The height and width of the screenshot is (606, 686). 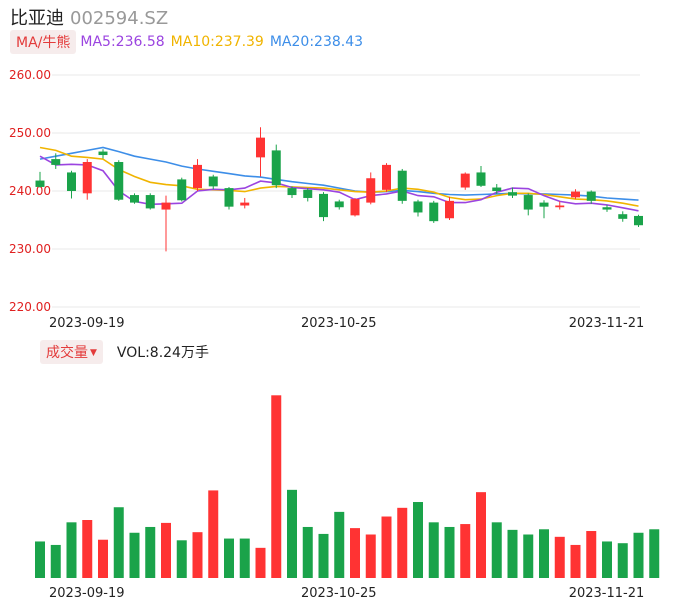 I want to click on date-axis-label: 2023-09-19, so click(x=87, y=323).